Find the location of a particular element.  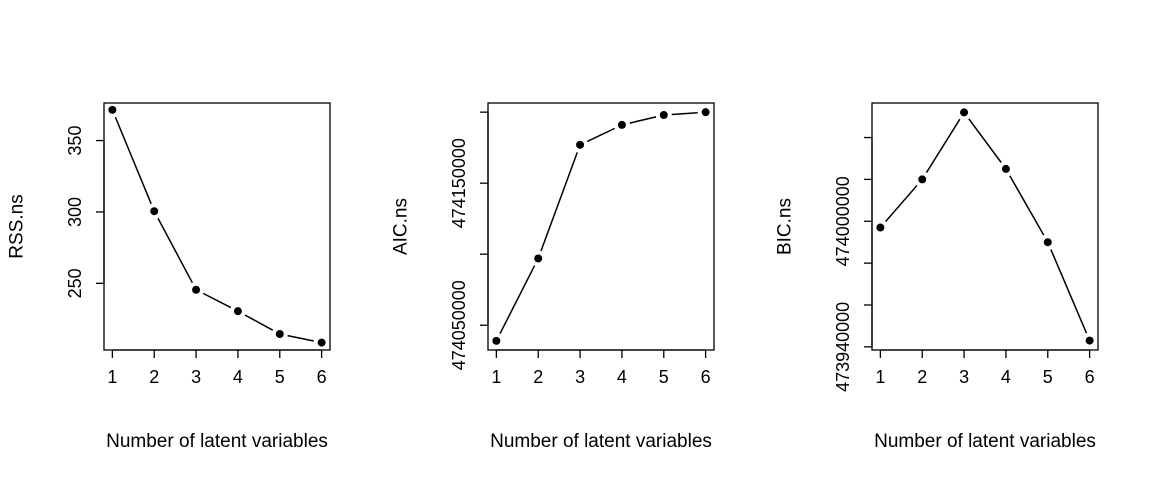

y-tick-label: 474050000 is located at coordinates (459, 325).